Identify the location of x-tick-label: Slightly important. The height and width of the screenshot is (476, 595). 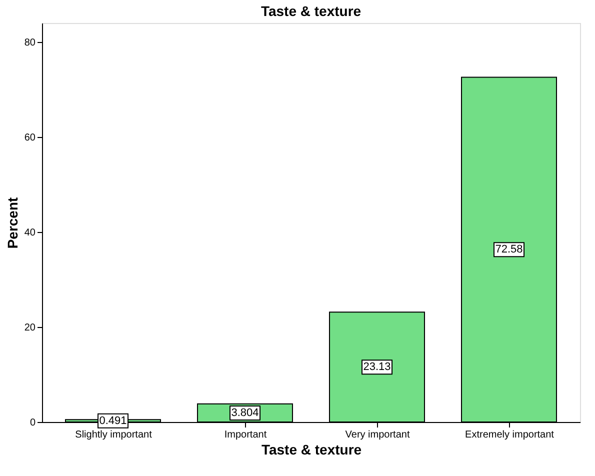
(113, 435).